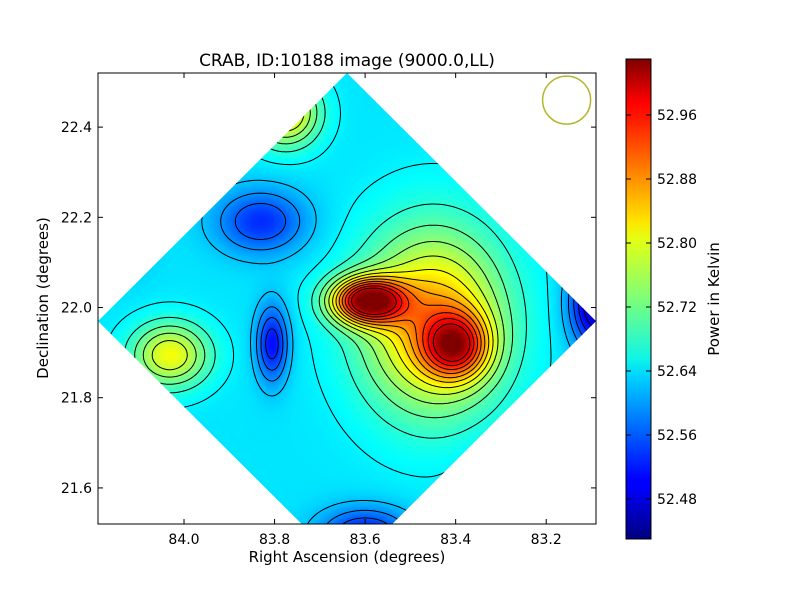  I want to click on x-tick-label: 83.2, so click(546, 540).